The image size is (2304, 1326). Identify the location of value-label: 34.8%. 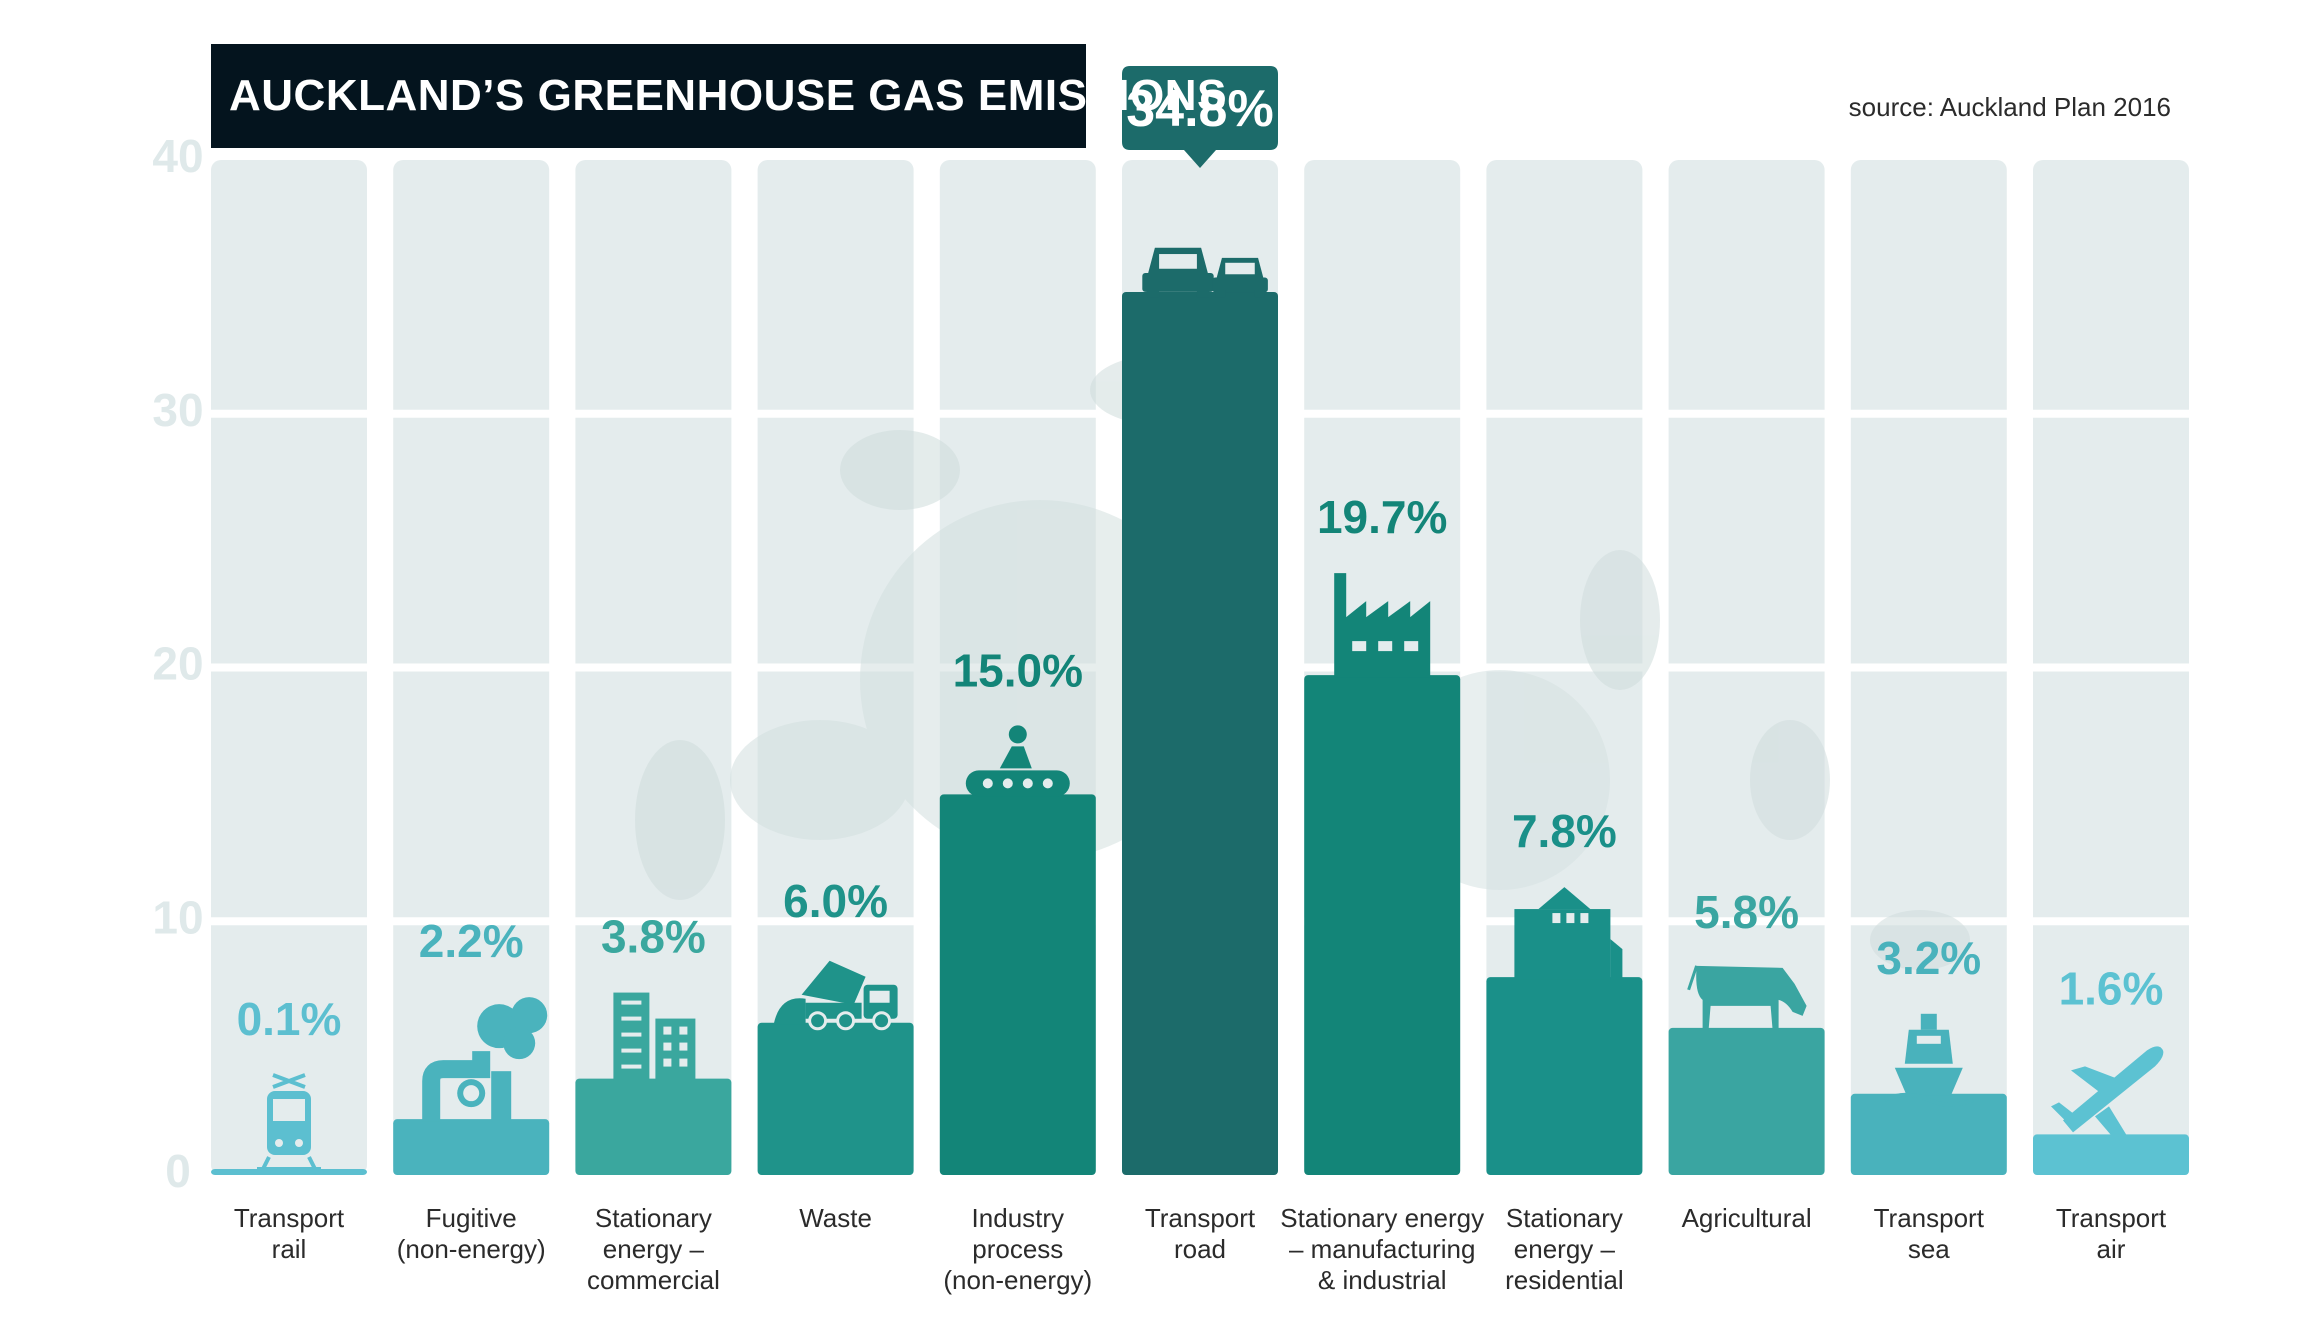
(1199, 109).